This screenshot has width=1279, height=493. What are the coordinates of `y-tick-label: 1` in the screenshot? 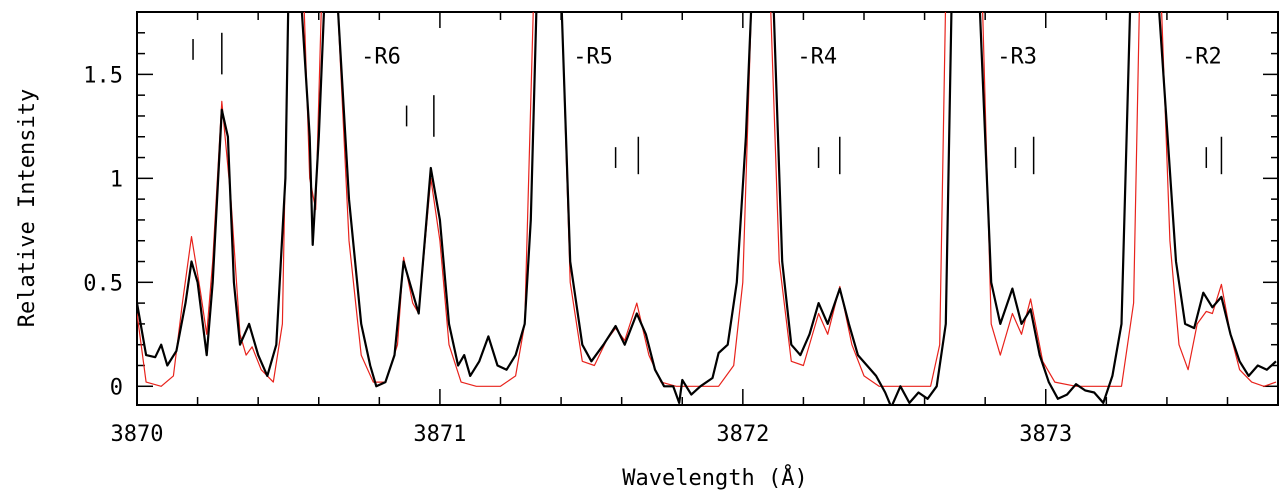 It's located at (116, 179).